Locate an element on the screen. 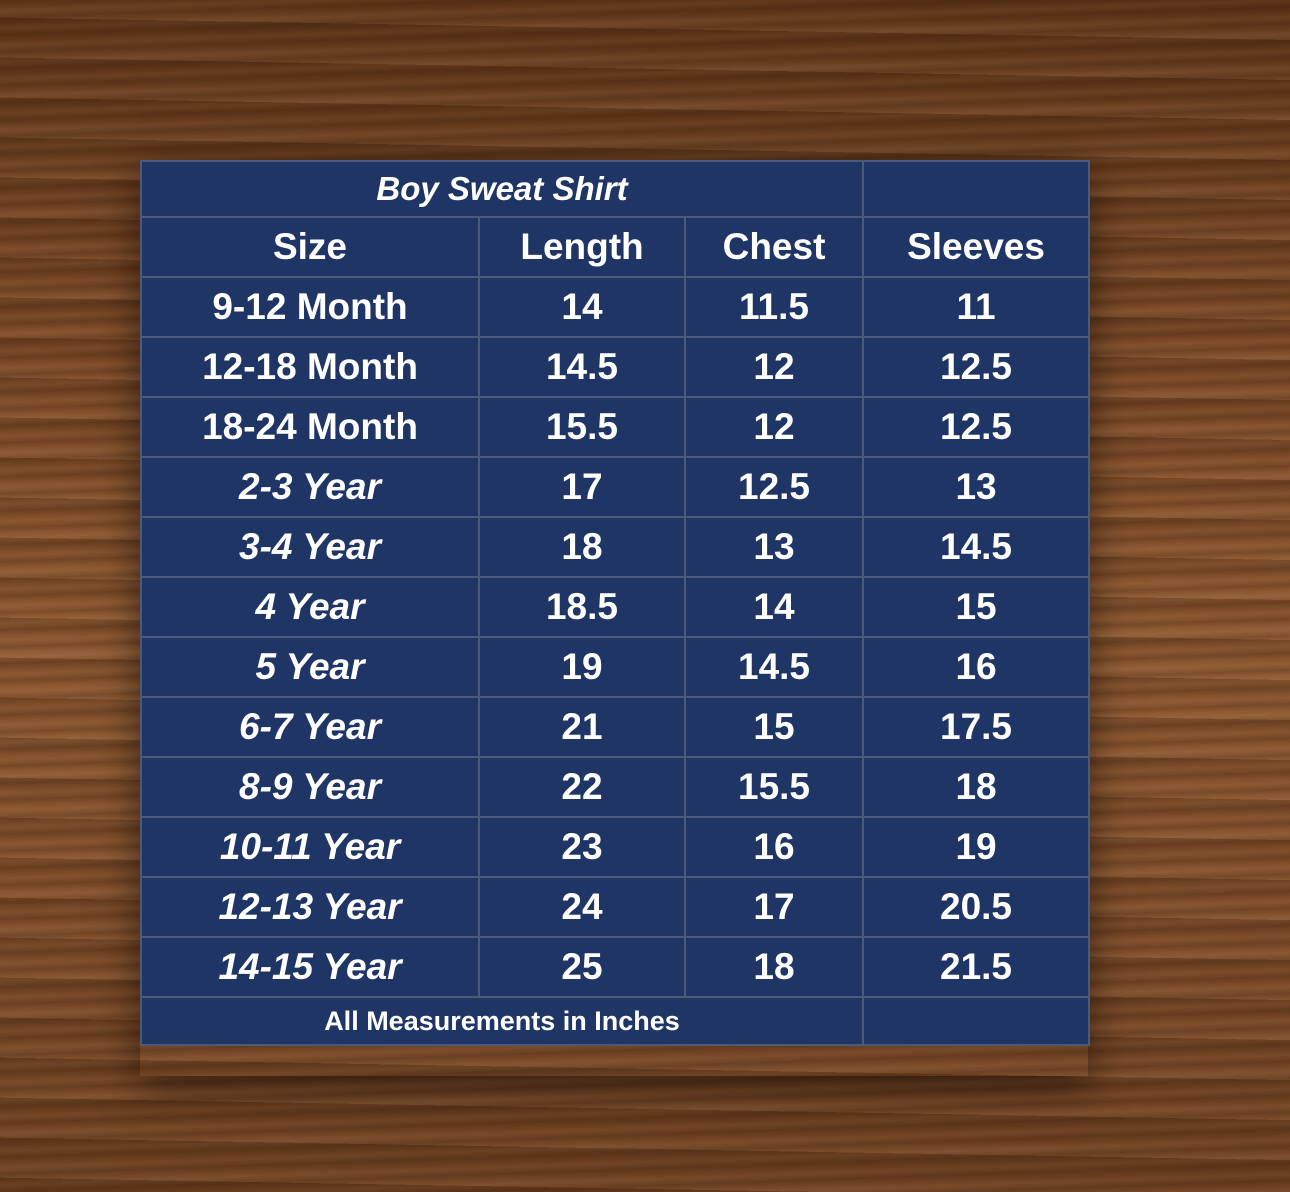 Image resolution: width=1290 pixels, height=1192 pixels. footer-note: All Measurements in Inches is located at coordinates (502, 1021).